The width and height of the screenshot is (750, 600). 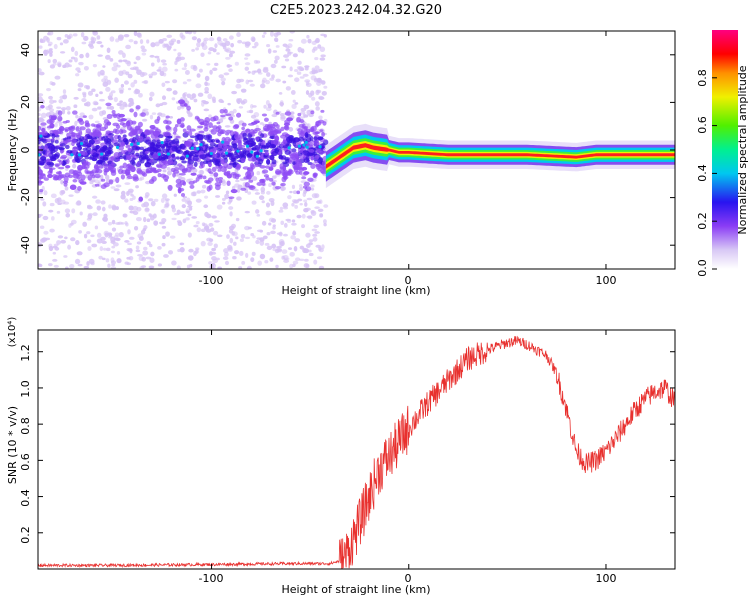 What do you see at coordinates (211, 578) in the screenshot?
I see `bottom-xtick-label: -100` at bounding box center [211, 578].